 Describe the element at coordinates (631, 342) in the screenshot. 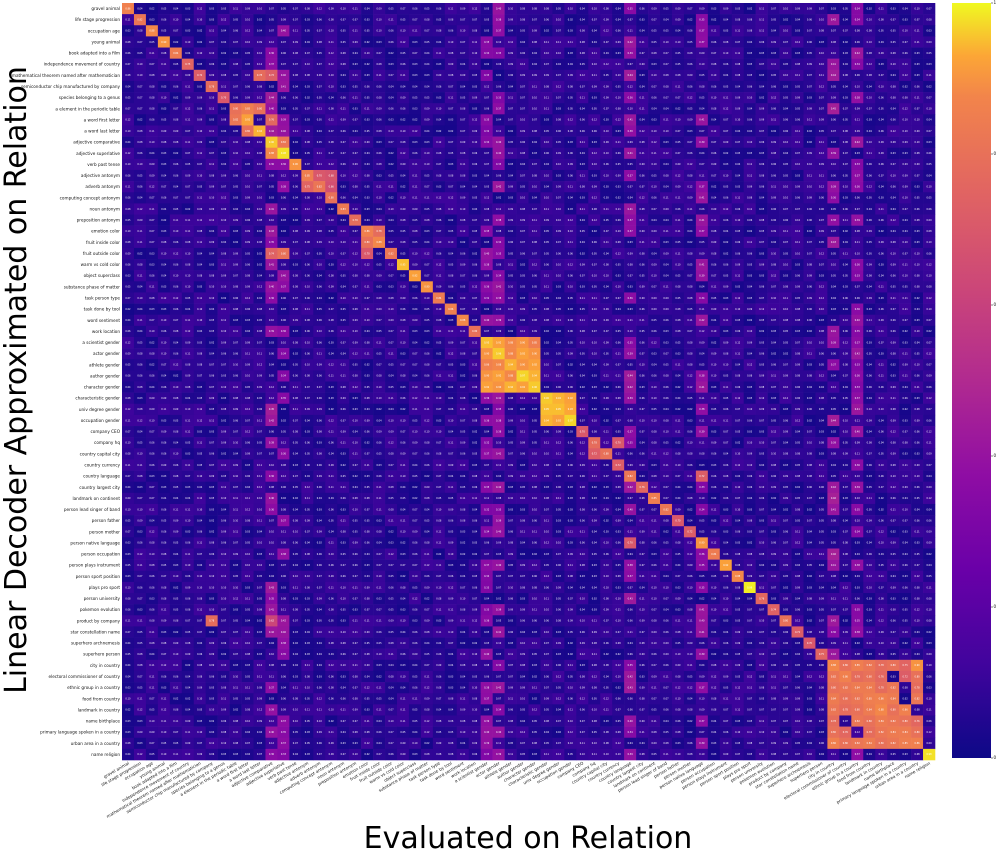

I see `cell-value-label: 0.35` at that location.